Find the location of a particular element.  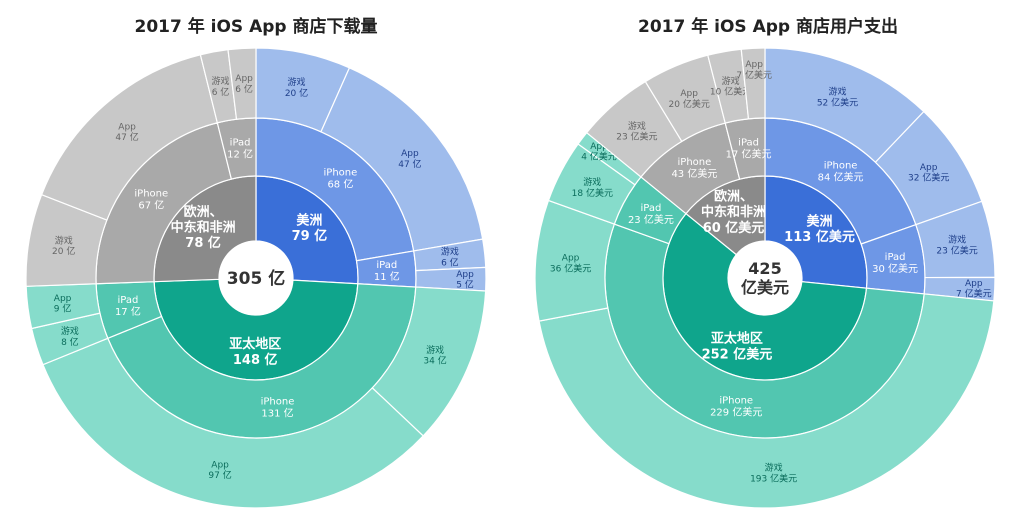

revenue-am-device-0-cat-0-label: 游戏 52 亿美元 is located at coordinates (837, 97).